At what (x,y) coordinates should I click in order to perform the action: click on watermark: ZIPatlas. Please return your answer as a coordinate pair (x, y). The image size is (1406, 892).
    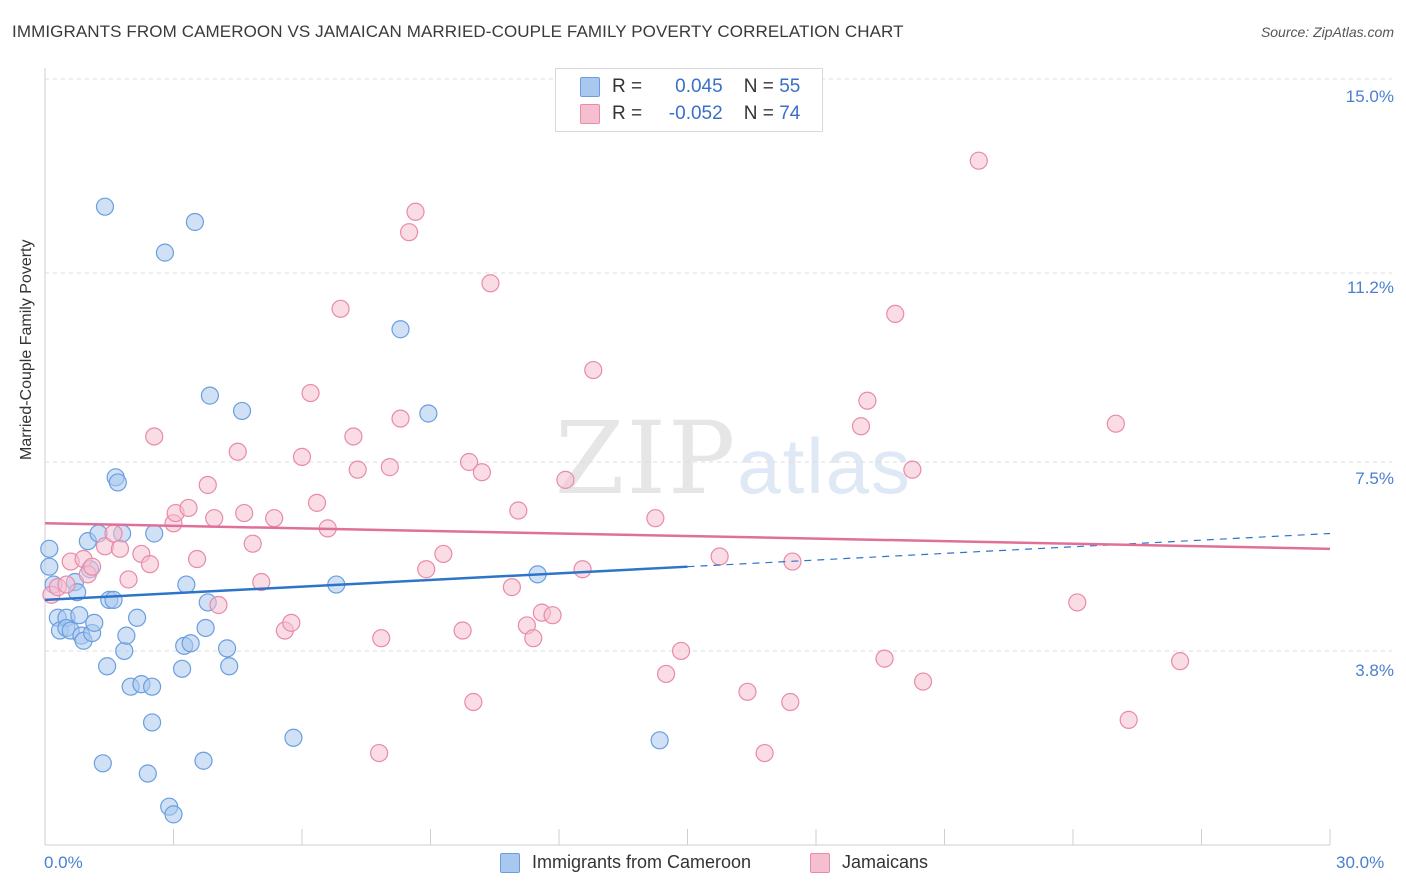
    Looking at the image, I should click on (733, 458).